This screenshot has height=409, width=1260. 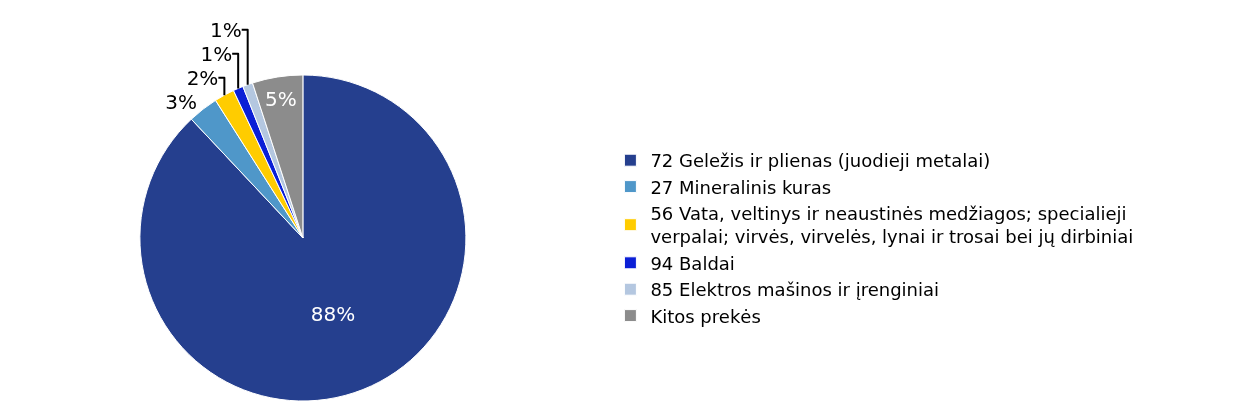 What do you see at coordinates (795, 290) in the screenshot?
I see `legend-label: 85 Elektros mašinos ir įrenginiai` at bounding box center [795, 290].